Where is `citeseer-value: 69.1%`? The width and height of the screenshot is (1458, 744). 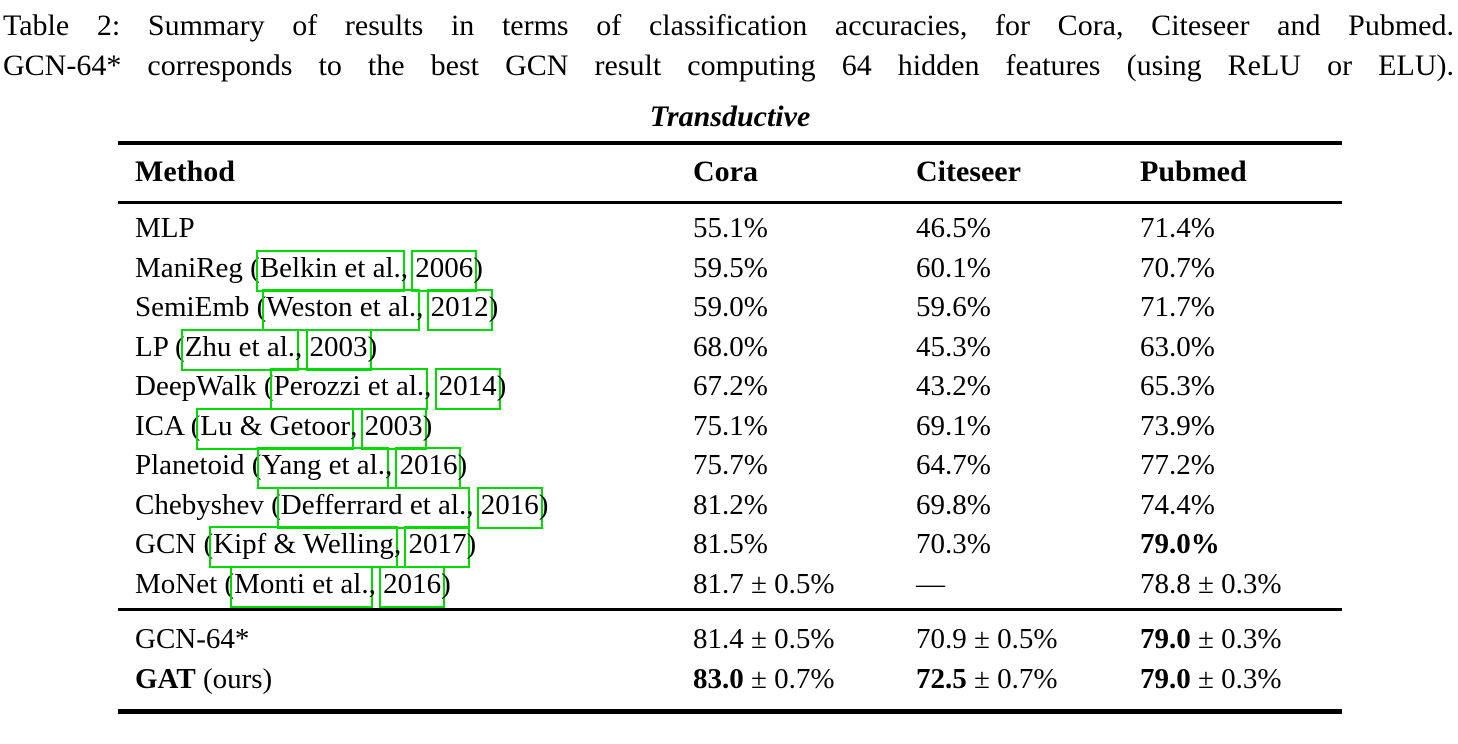
citeseer-value: 69.1% is located at coordinates (953, 425).